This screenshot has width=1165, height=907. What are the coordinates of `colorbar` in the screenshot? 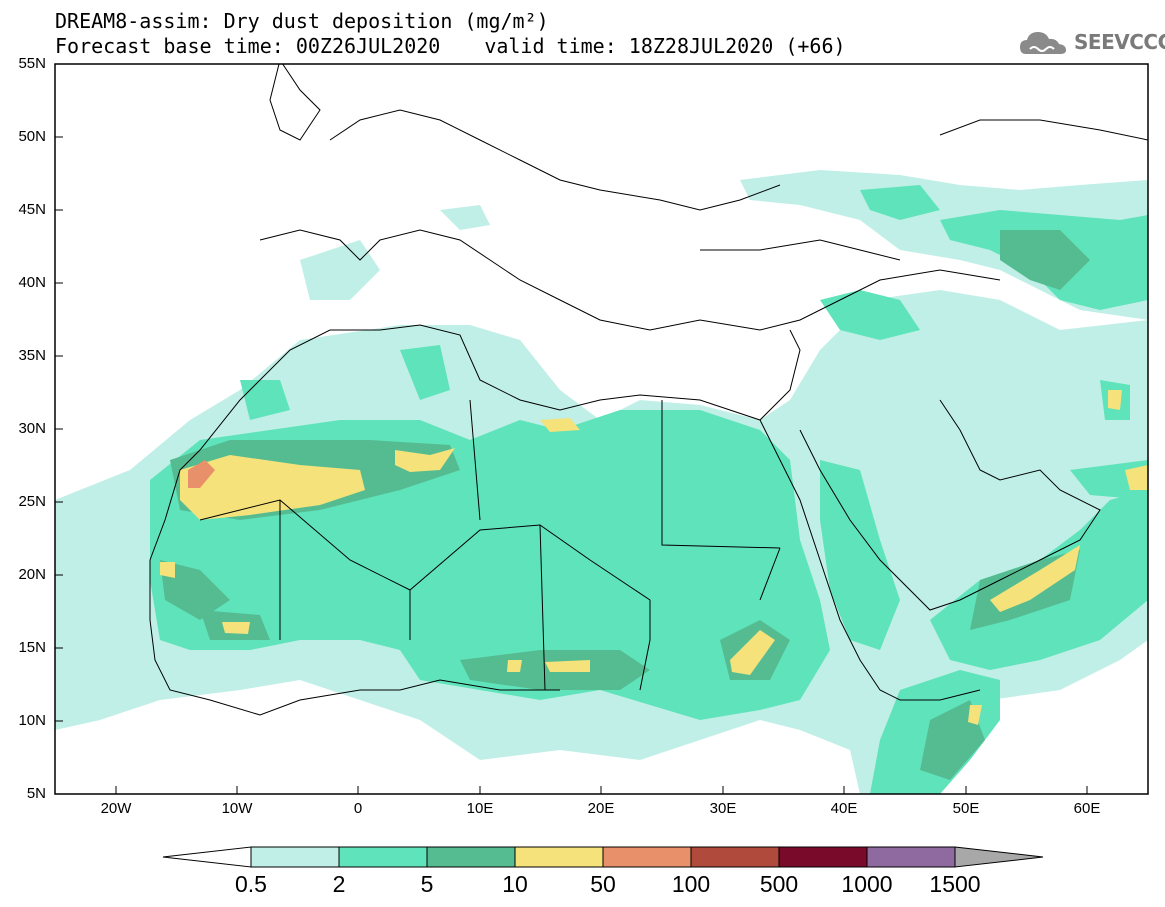 It's located at (603, 857).